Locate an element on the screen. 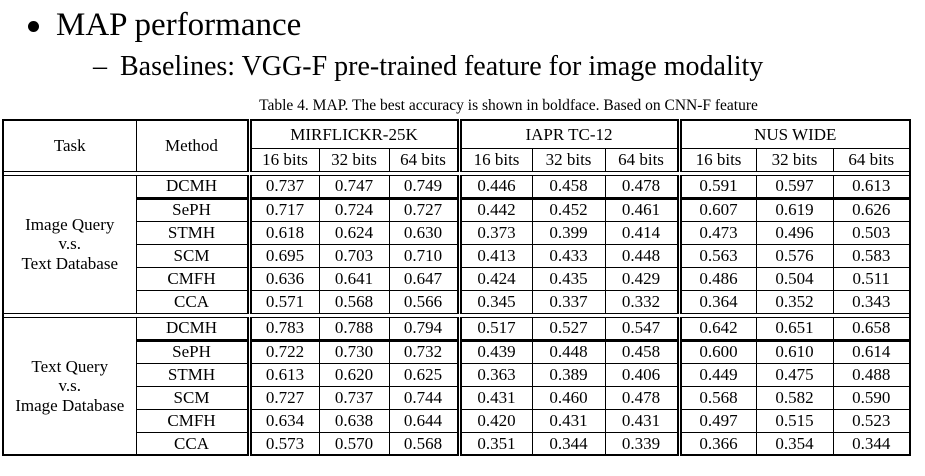 The width and height of the screenshot is (925, 476). task-cell: Image Query v.s. Text Database is located at coordinates (69, 244).